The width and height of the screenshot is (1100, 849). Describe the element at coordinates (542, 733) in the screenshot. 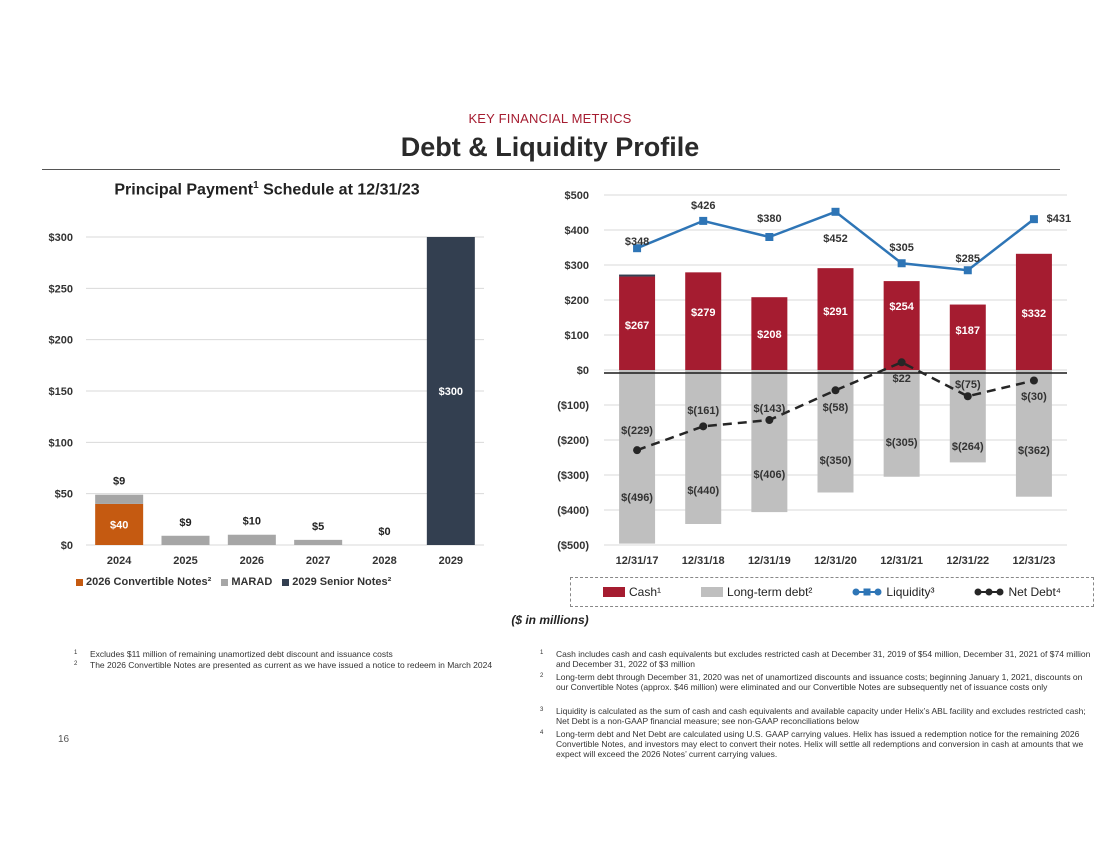

I see `footnote-number: 4` at that location.